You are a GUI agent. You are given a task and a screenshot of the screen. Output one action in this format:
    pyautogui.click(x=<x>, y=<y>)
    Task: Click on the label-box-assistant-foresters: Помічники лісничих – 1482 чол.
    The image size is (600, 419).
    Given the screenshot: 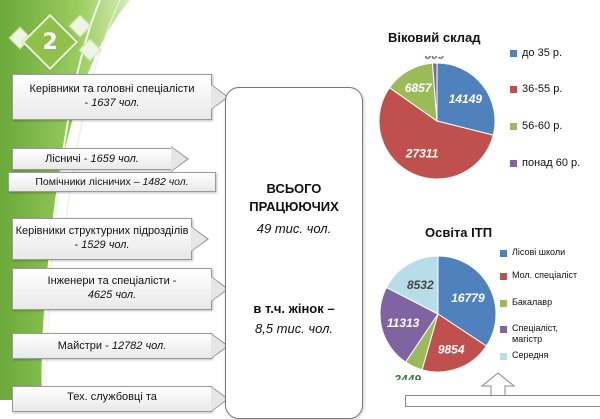 What is the action you would take?
    pyautogui.click(x=112, y=182)
    